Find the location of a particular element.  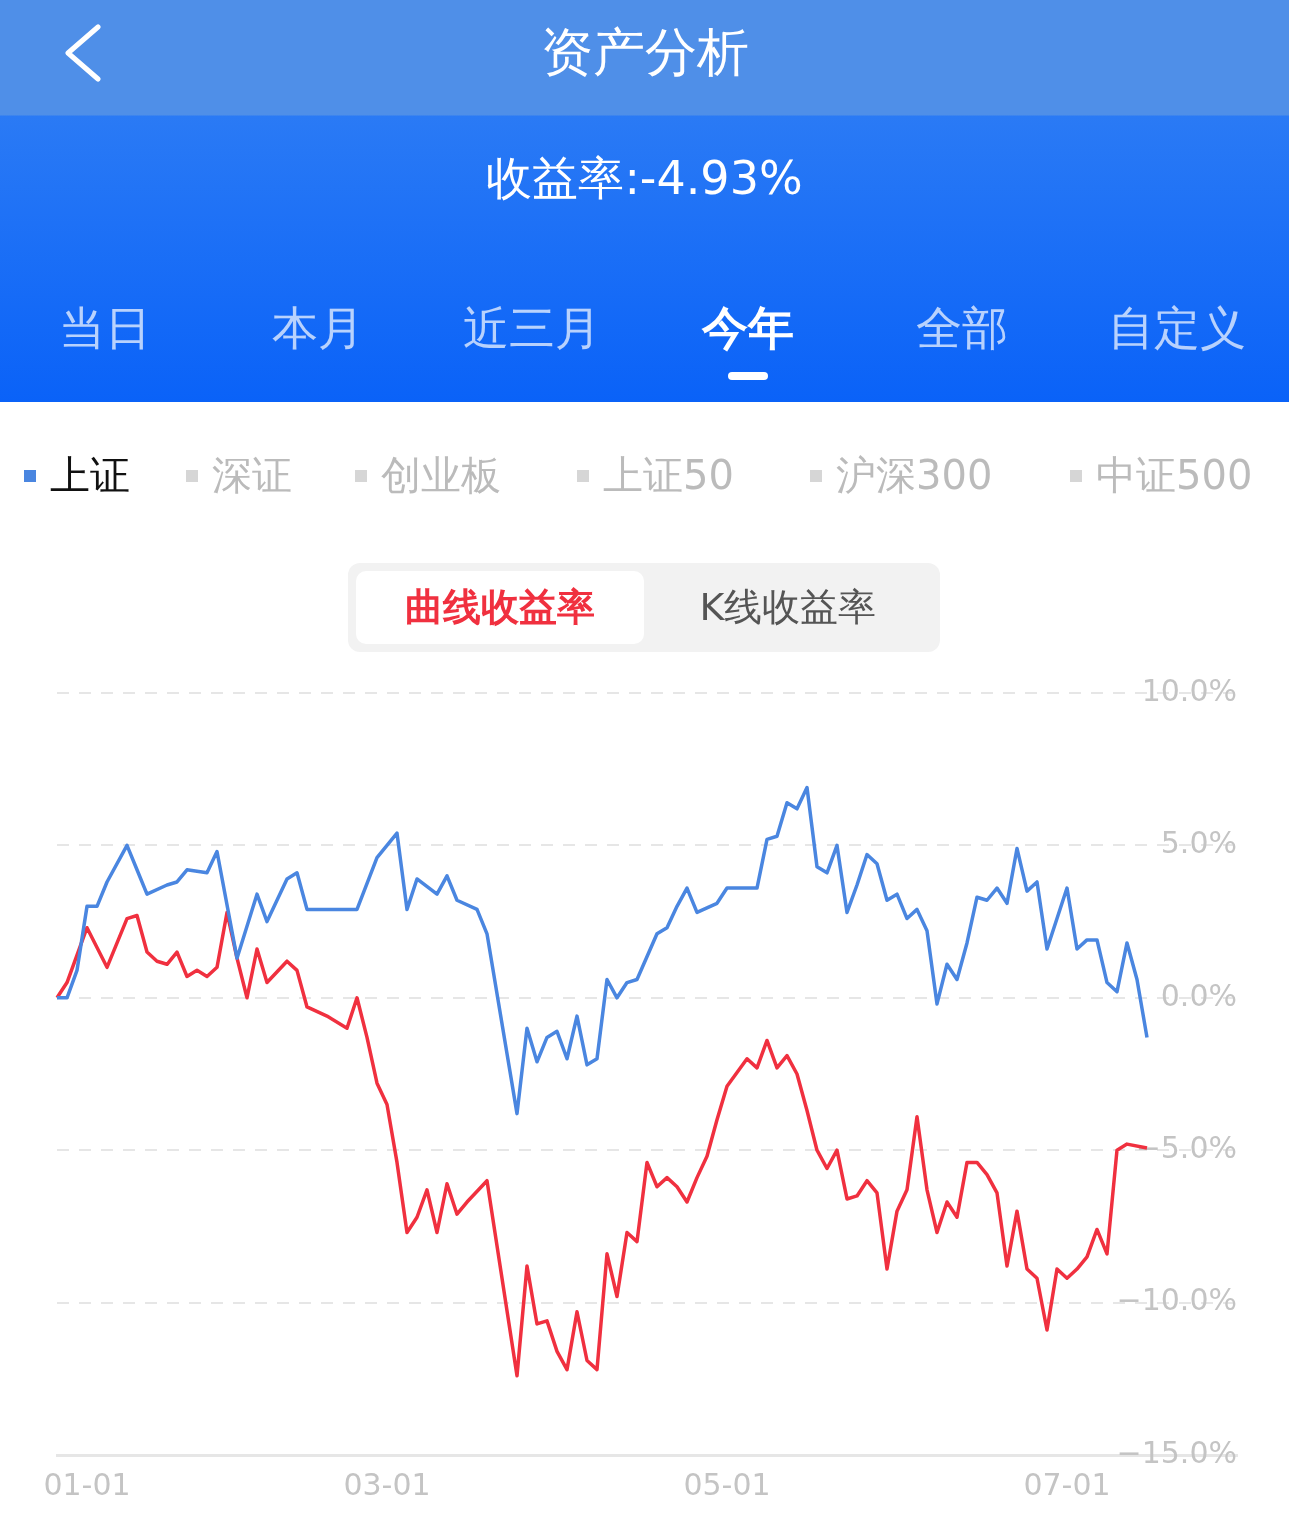

text: 沪深300 is located at coordinates (914, 475).